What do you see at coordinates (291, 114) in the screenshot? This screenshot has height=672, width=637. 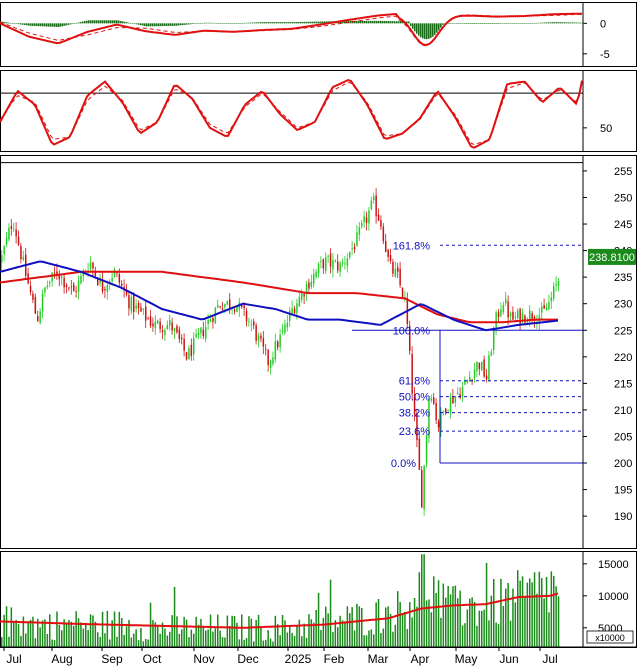 I see `stoch-line-k` at bounding box center [291, 114].